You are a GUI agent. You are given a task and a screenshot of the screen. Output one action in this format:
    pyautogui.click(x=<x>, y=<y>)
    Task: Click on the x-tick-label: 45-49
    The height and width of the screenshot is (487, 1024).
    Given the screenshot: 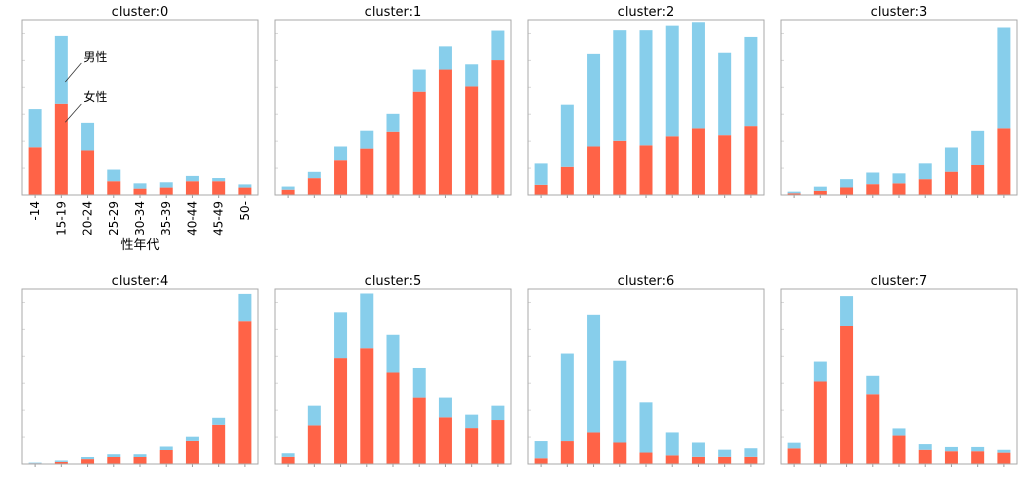 What is the action you would take?
    pyautogui.click(x=219, y=218)
    